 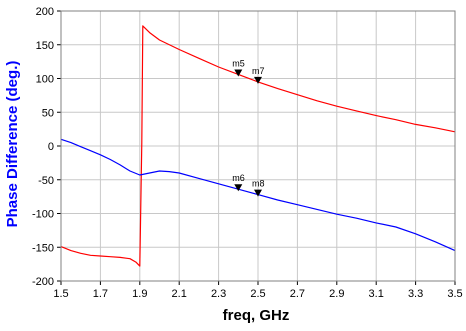 I want to click on marker-label-m6: m6, so click(x=238, y=178).